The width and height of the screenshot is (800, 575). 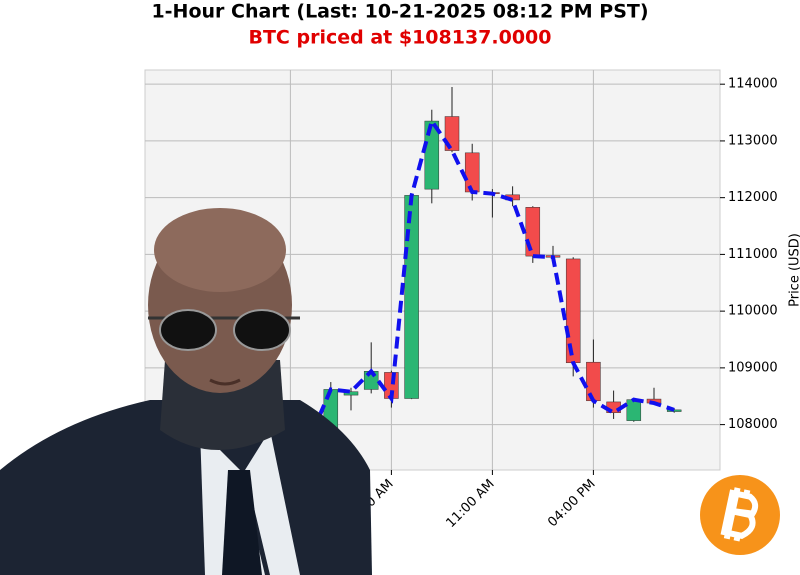 What do you see at coordinates (753, 197) in the screenshot?
I see `y-tick-label: 112000` at bounding box center [753, 197].